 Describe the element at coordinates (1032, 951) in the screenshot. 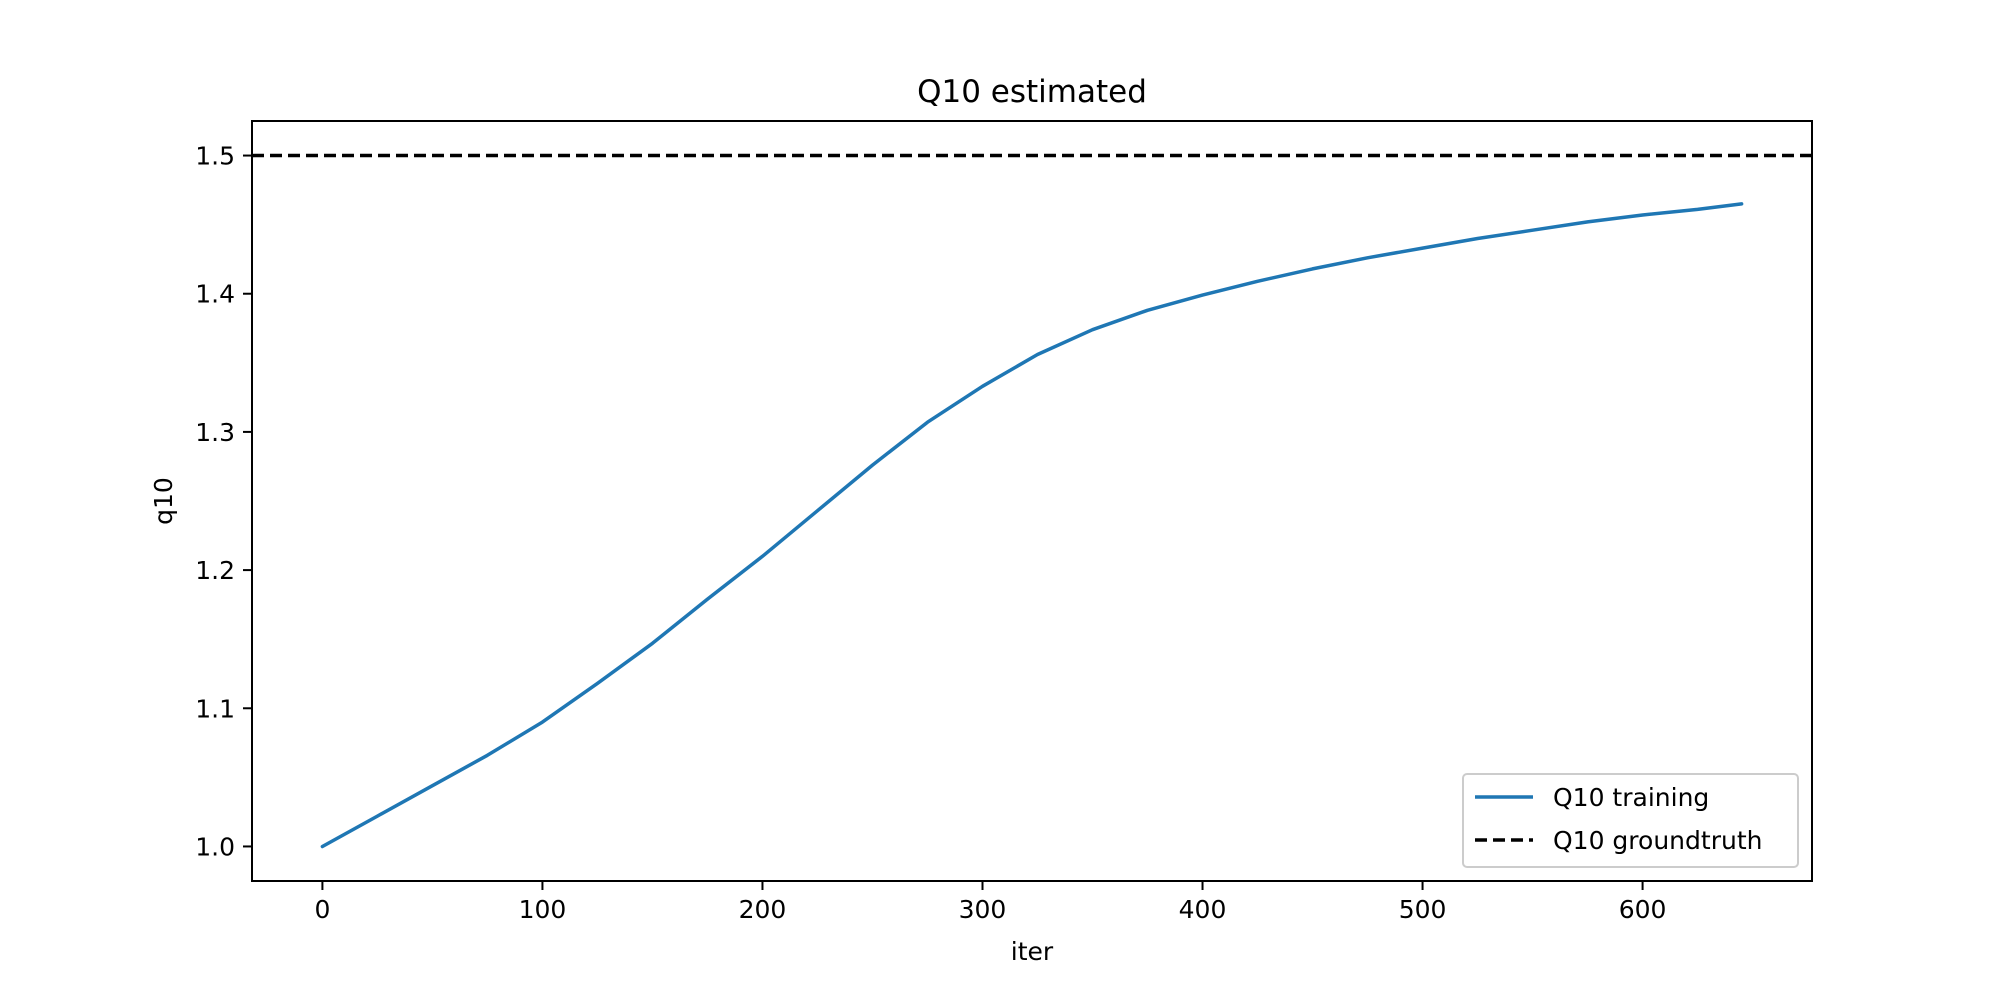

I see `x-axis-label: iter` at that location.